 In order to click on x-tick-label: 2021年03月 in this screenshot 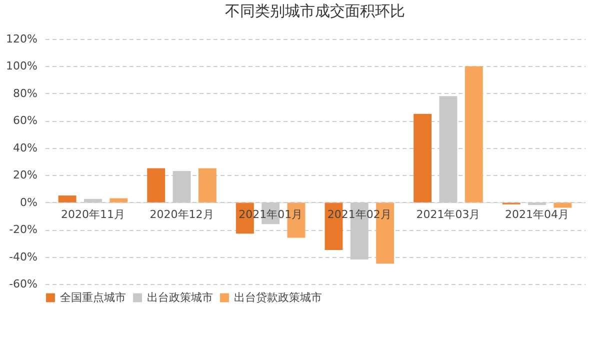, I will do `click(448, 214)`.